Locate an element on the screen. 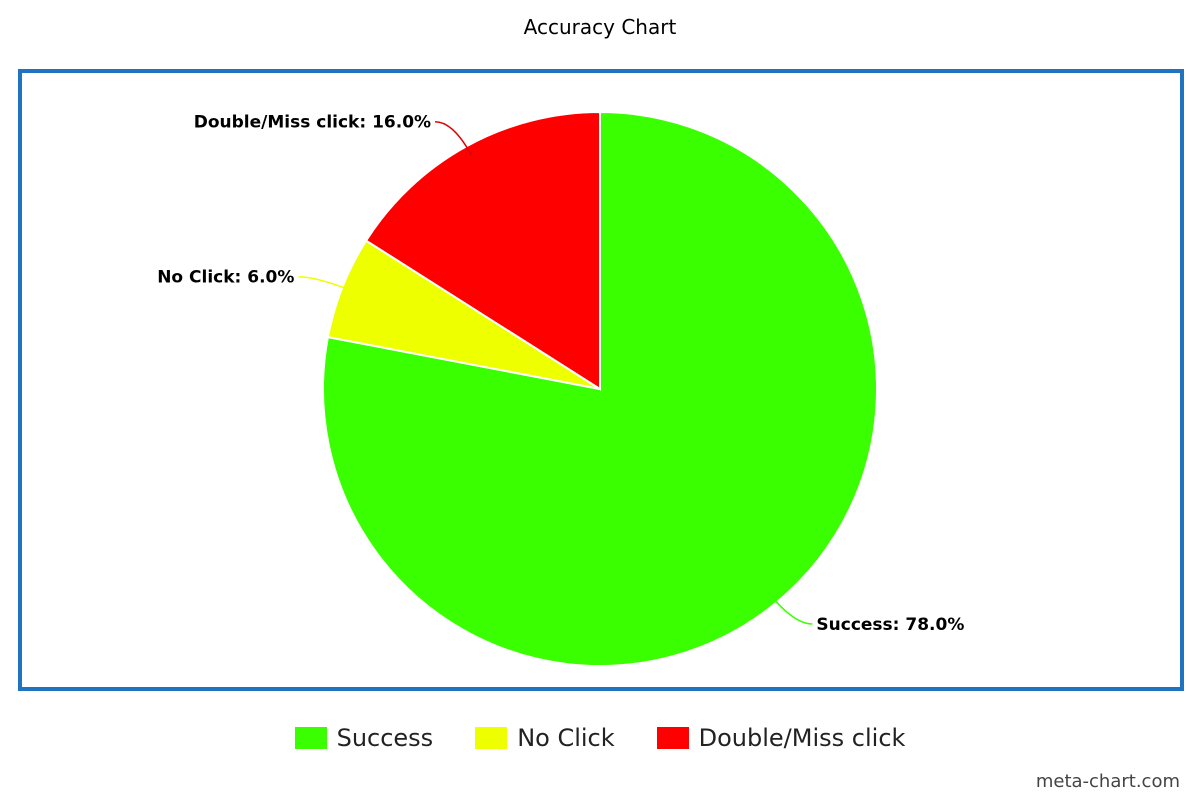 This screenshot has height=800, width=1200. data-label-success: Success: 78.0% is located at coordinates (890, 625).